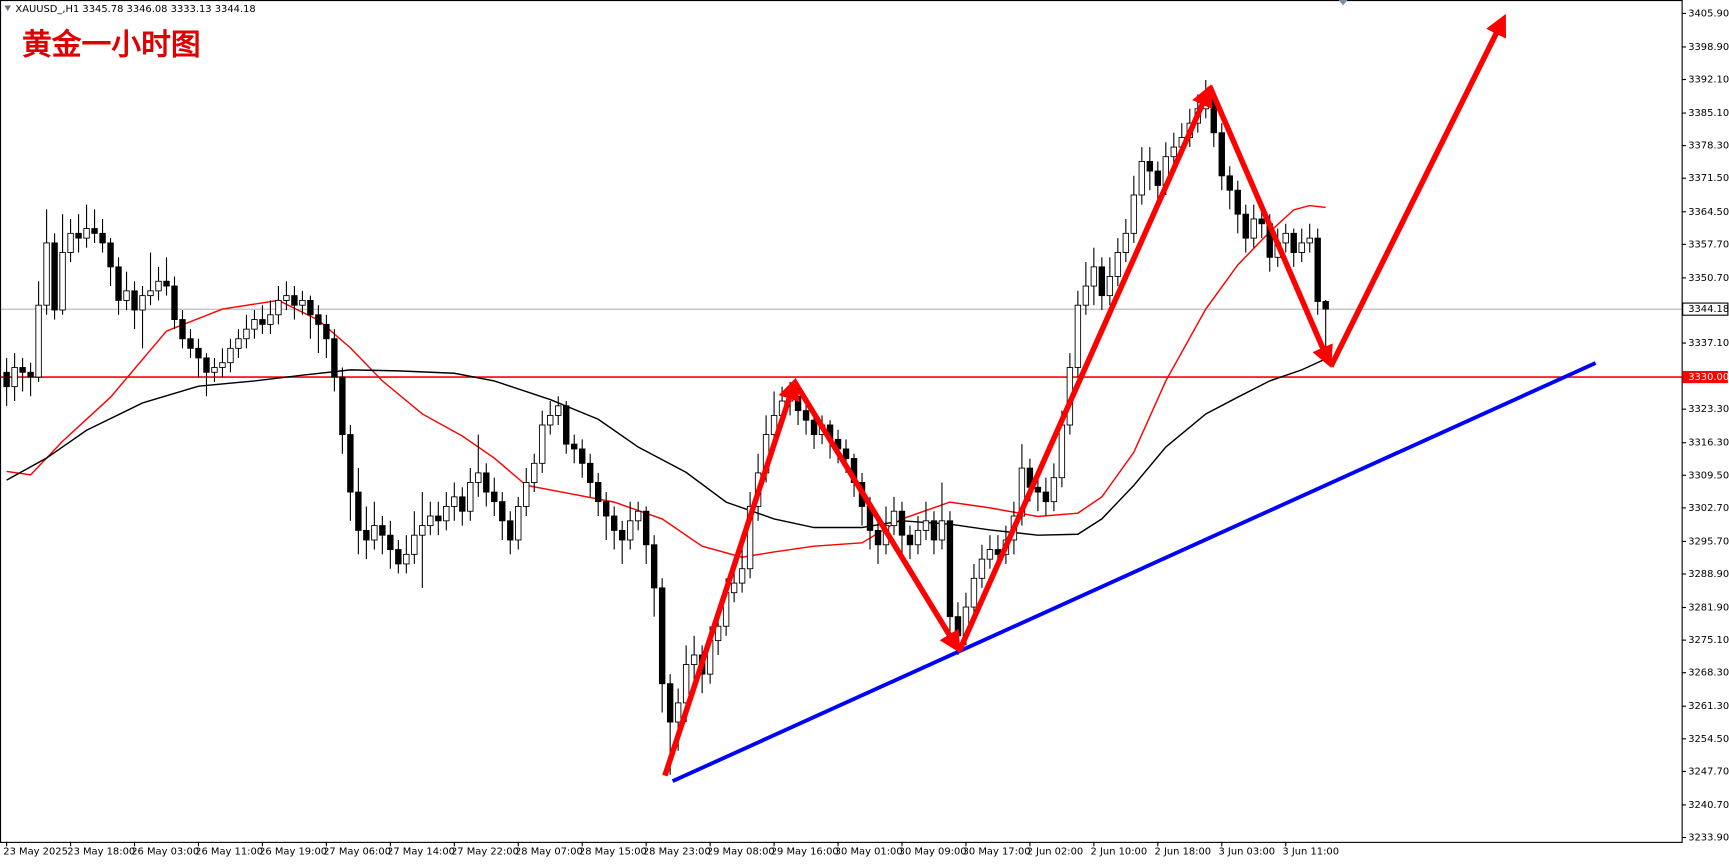 The image size is (1729, 865). I want to click on y-tick-label: 3357.70, so click(1708, 244).